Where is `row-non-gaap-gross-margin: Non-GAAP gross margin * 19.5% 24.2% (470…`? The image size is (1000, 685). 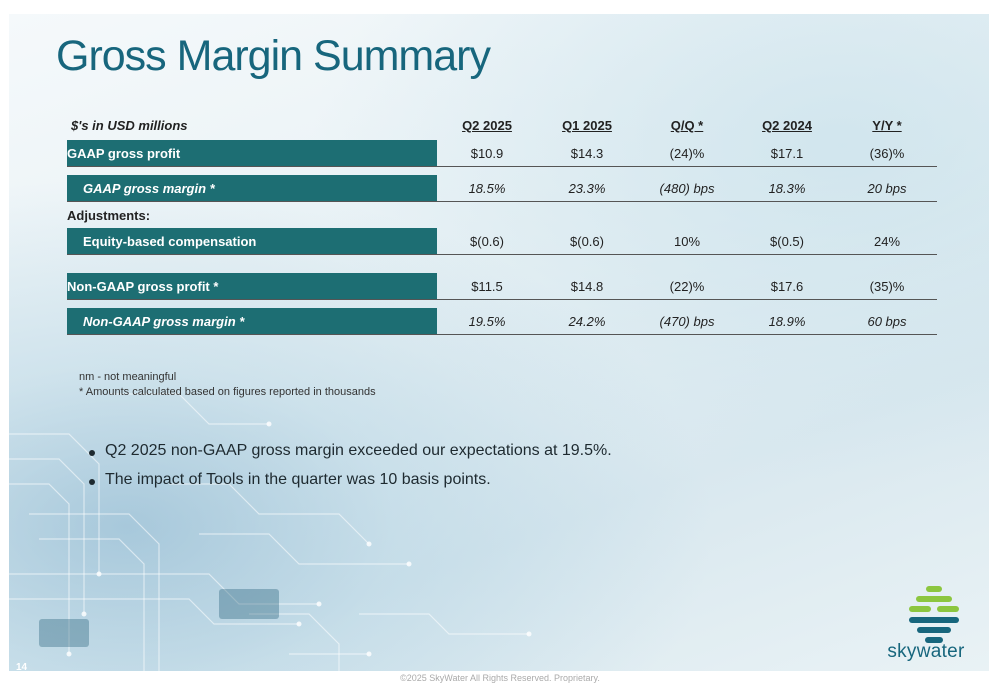 row-non-gaap-gross-margin: Non-GAAP gross margin * 19.5% 24.2% (470… is located at coordinates (502, 321).